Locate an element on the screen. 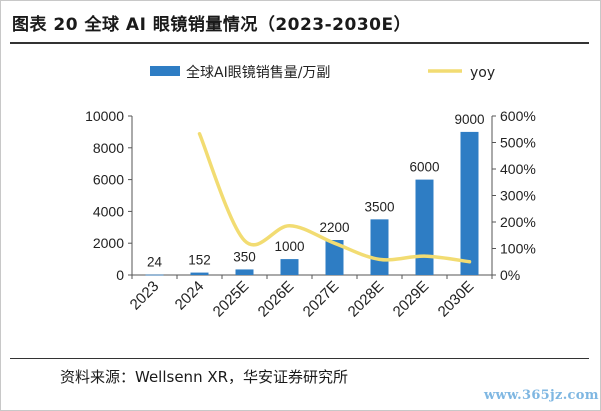  y-left-tick-label: 10000 is located at coordinates (104, 116).